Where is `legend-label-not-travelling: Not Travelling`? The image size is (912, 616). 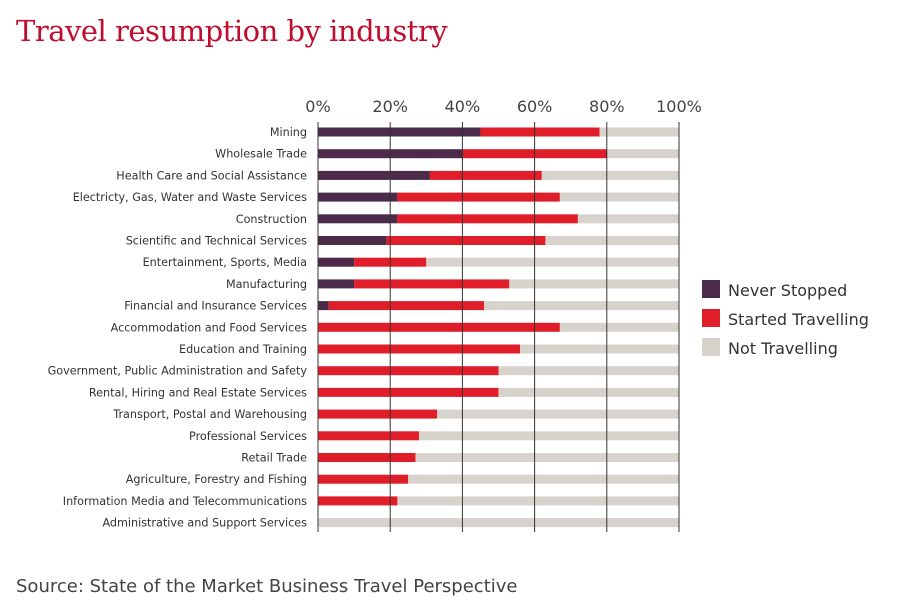
legend-label-not-travelling: Not Travelling is located at coordinates (783, 348).